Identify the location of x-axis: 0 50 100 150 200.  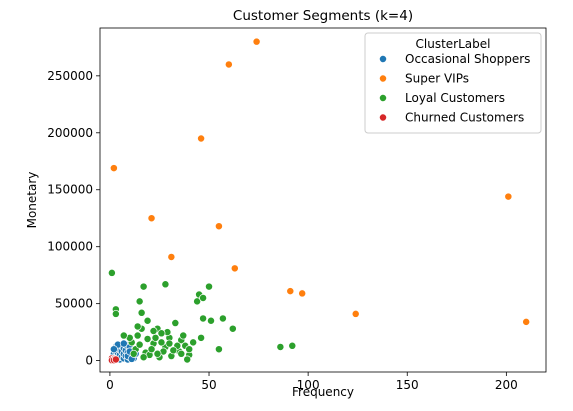
(312, 382).